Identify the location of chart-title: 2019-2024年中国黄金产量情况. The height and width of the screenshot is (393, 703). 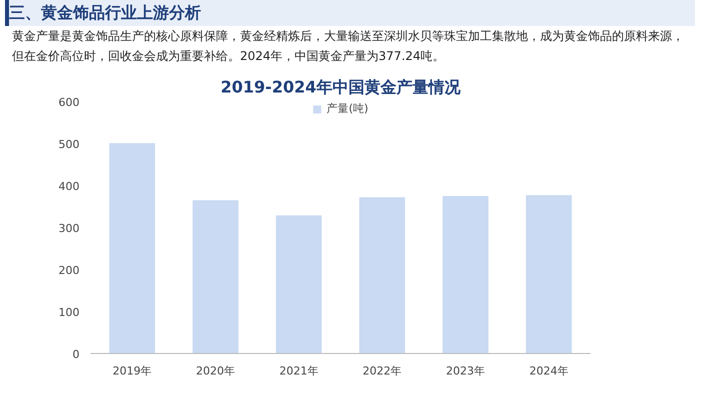
(341, 87).